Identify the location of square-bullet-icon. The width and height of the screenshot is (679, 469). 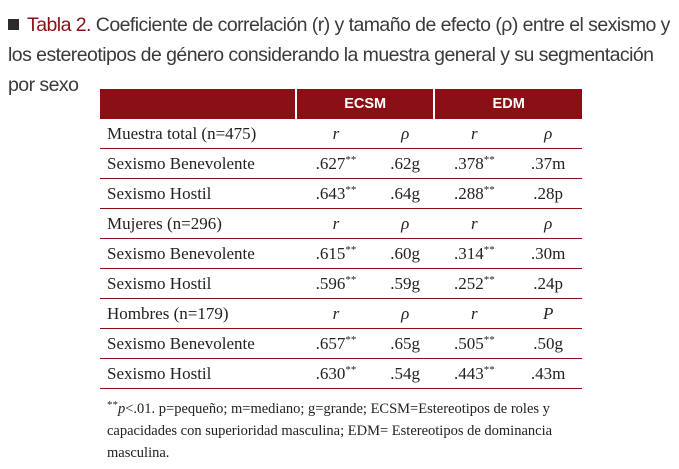
(13, 24).